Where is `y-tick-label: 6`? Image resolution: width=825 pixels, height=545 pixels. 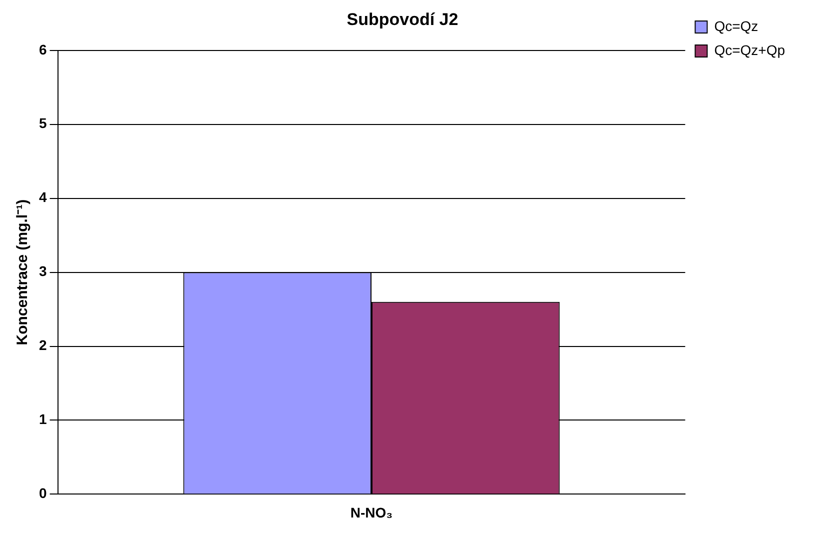 y-tick-label: 6 is located at coordinates (42, 49).